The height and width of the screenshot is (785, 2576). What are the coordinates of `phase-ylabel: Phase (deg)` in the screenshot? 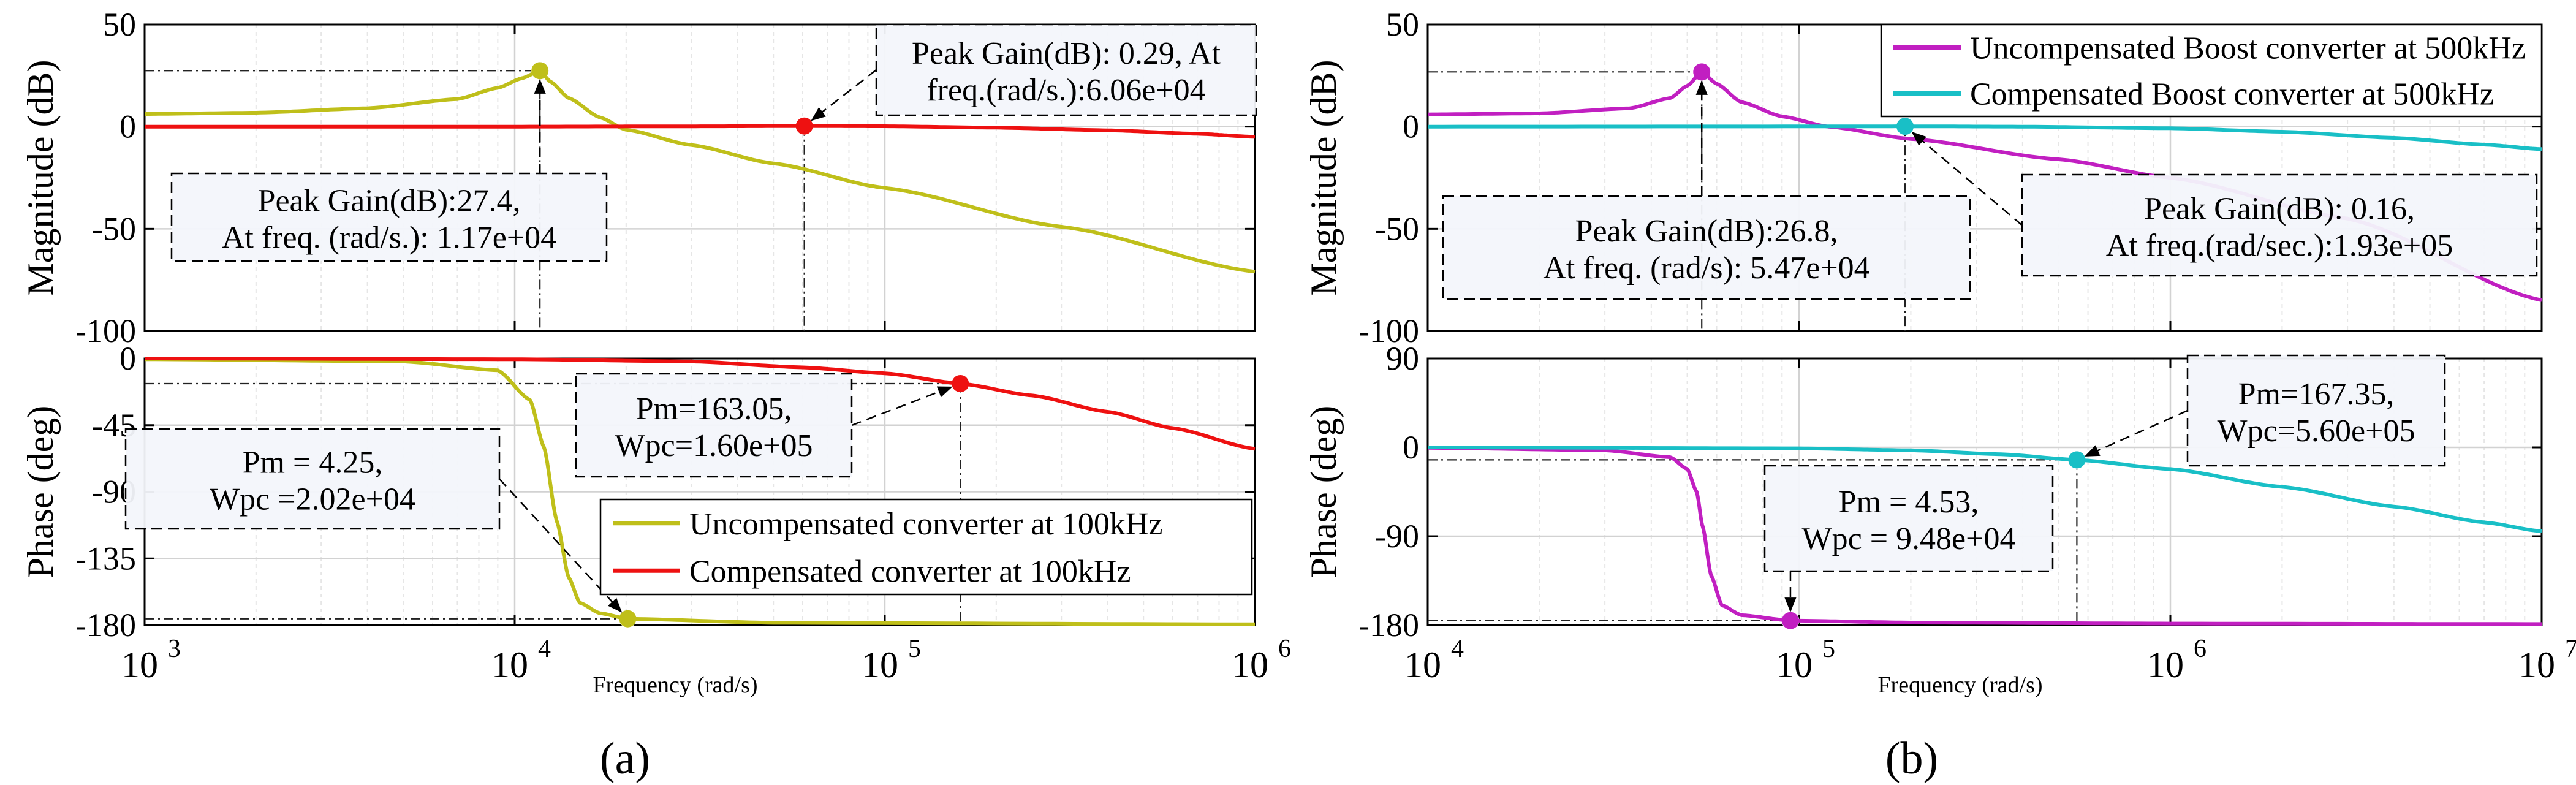 It's located at (1323, 492).